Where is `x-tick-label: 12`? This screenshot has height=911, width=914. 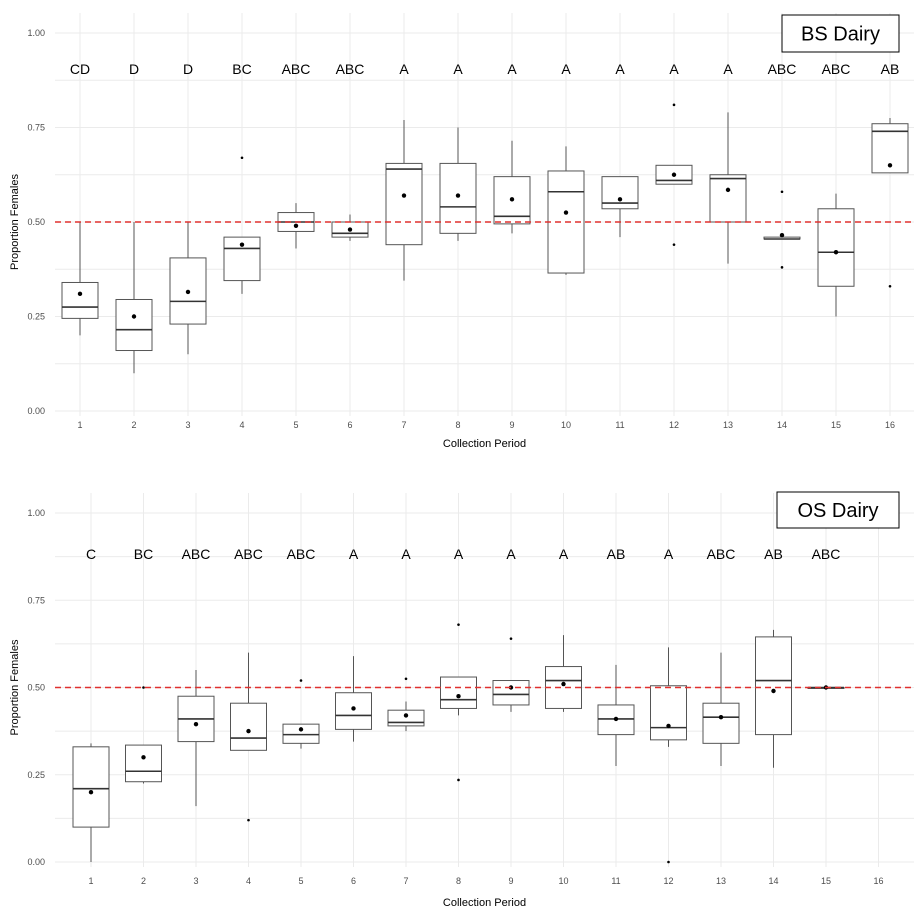
x-tick-label: 12 is located at coordinates (668, 881).